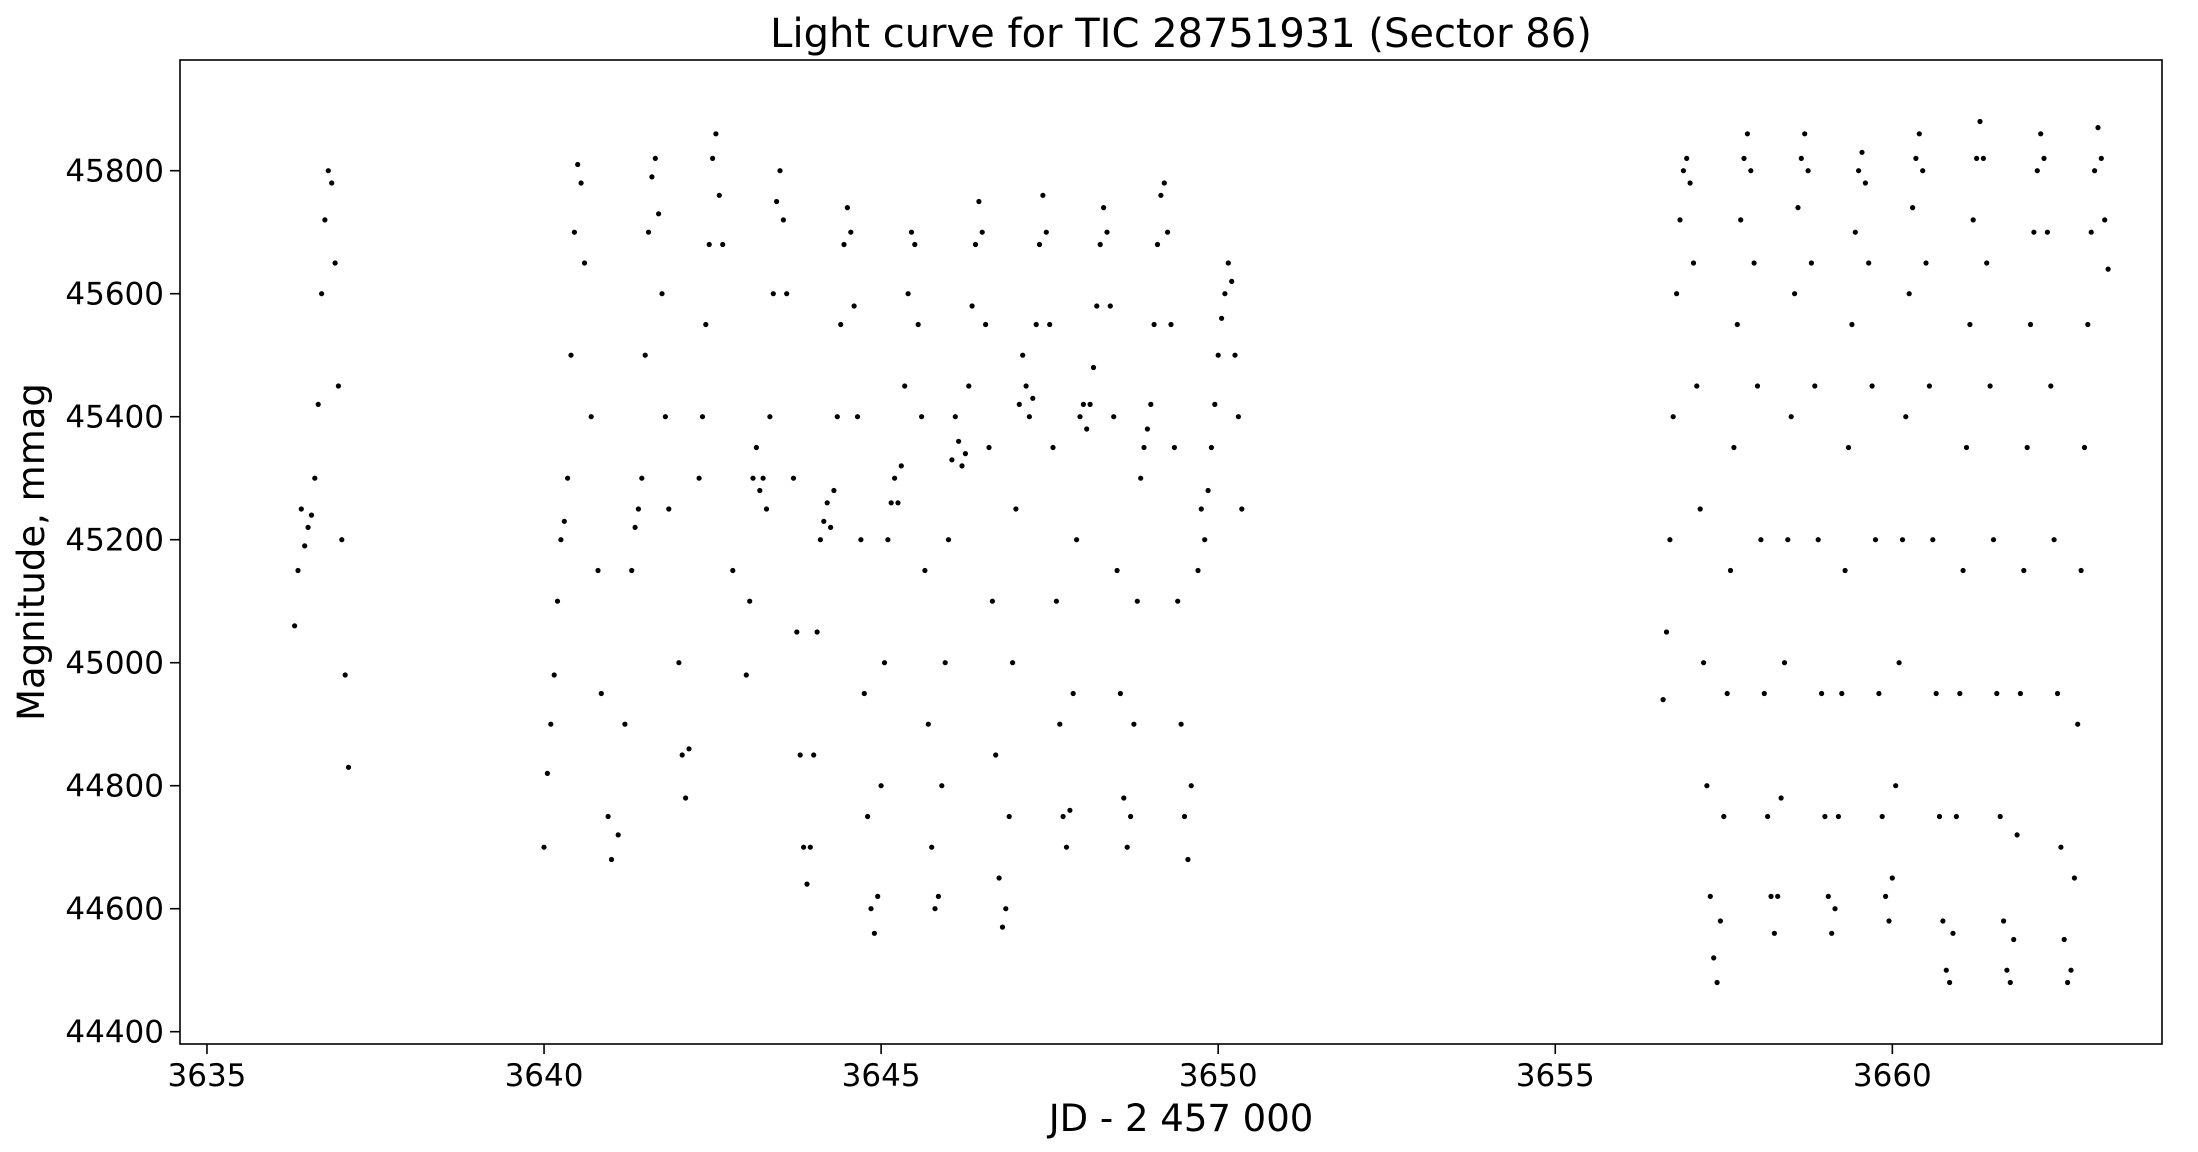 The height and width of the screenshot is (1152, 2198). What do you see at coordinates (1892, 1076) in the screenshot?
I see `x-tick-label-5: 3660` at bounding box center [1892, 1076].